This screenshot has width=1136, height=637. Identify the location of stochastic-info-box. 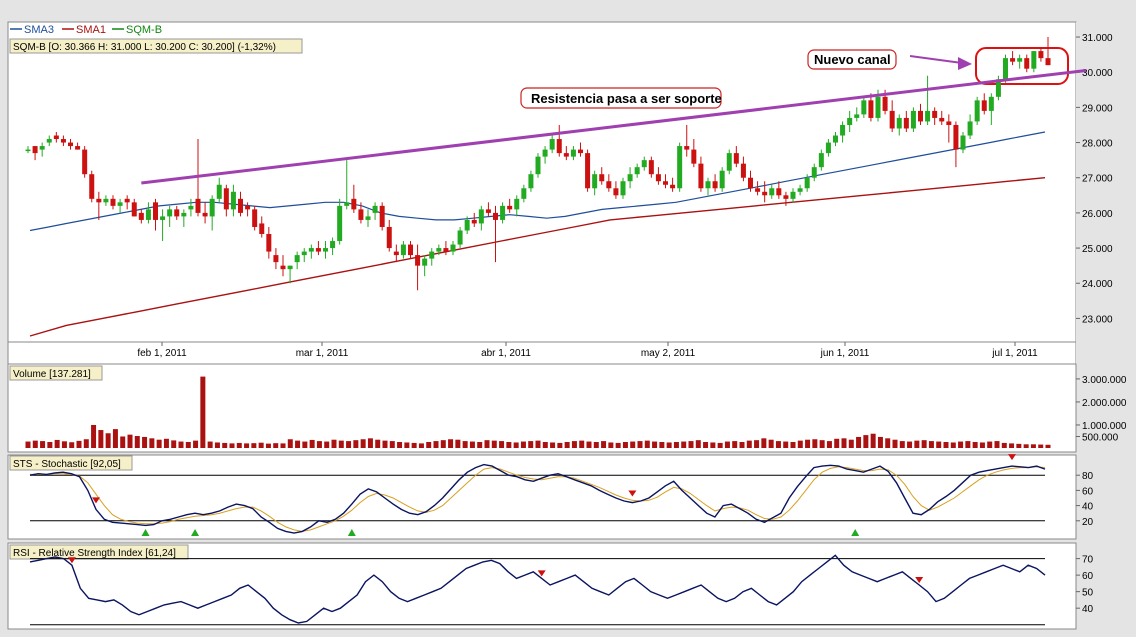
(71, 463).